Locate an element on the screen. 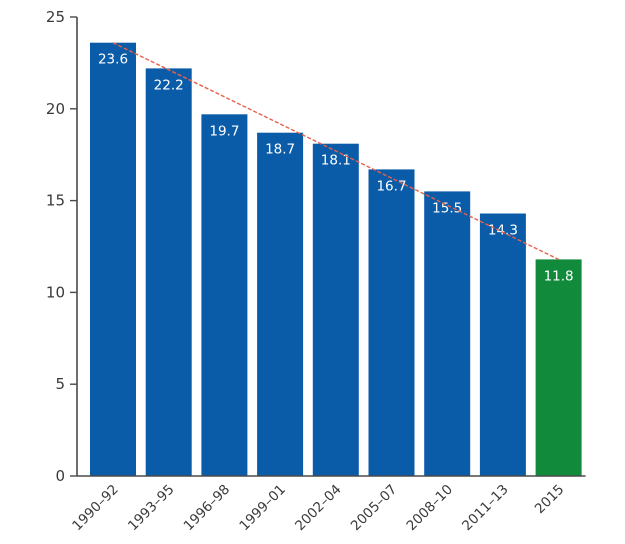 The height and width of the screenshot is (544, 625). bar-1993–95 is located at coordinates (168, 272).